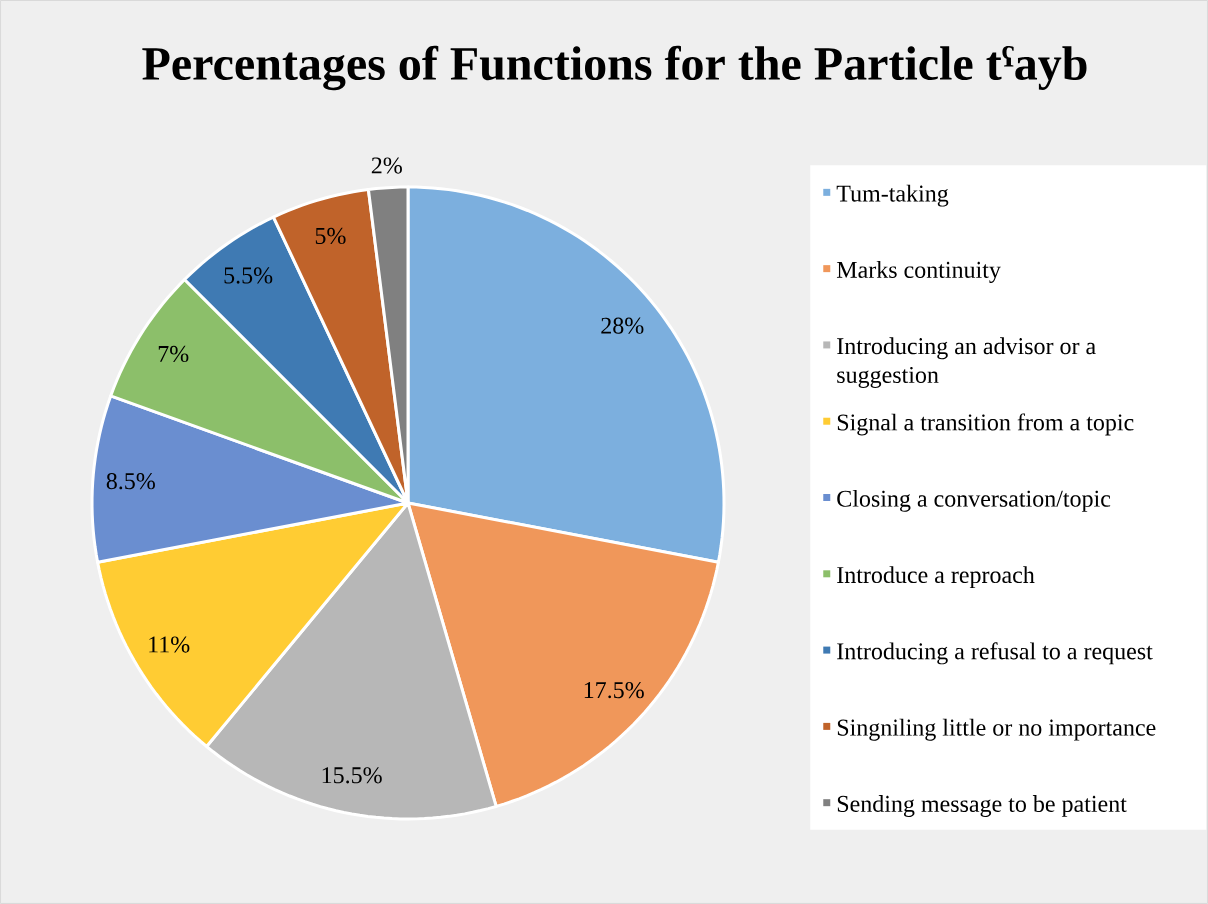 This screenshot has height=904, width=1208. What do you see at coordinates (352, 775) in the screenshot?
I see `data-label: 15.5%` at bounding box center [352, 775].